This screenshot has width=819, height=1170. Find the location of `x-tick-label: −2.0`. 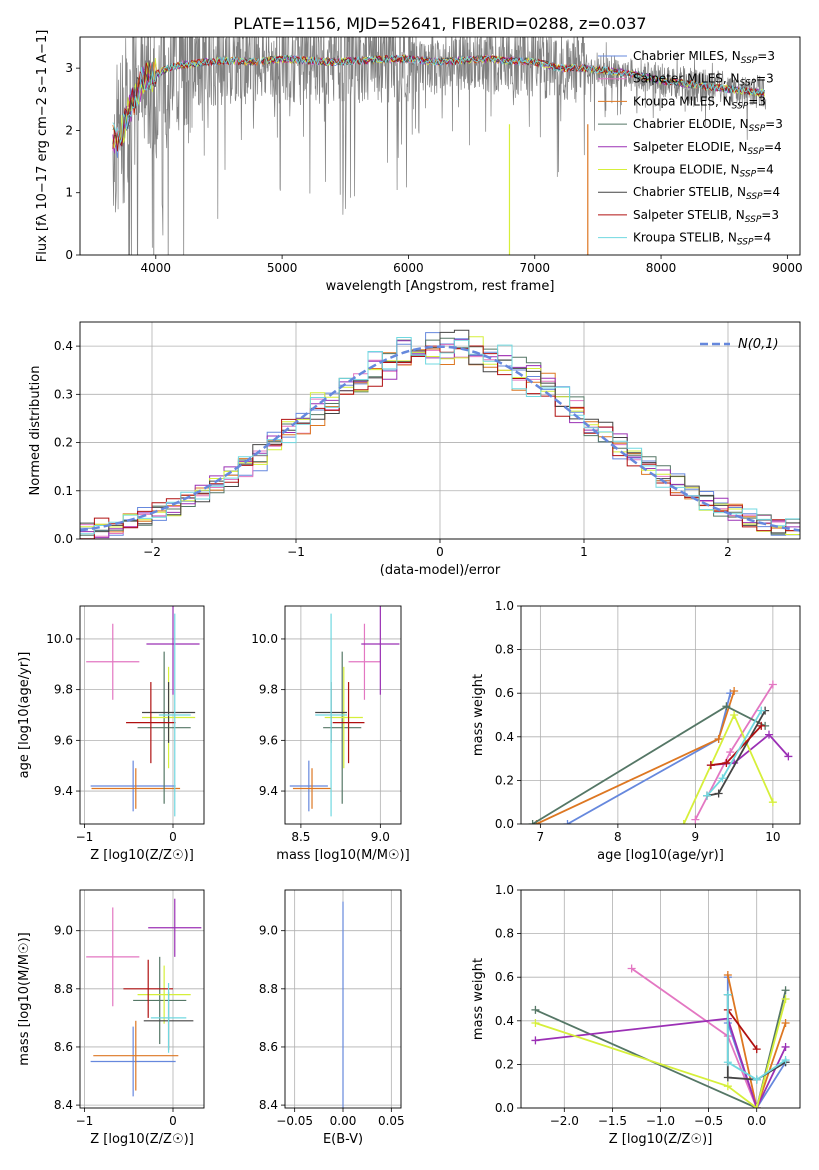

x-tick-label: −2.0 is located at coordinates (564, 1121).